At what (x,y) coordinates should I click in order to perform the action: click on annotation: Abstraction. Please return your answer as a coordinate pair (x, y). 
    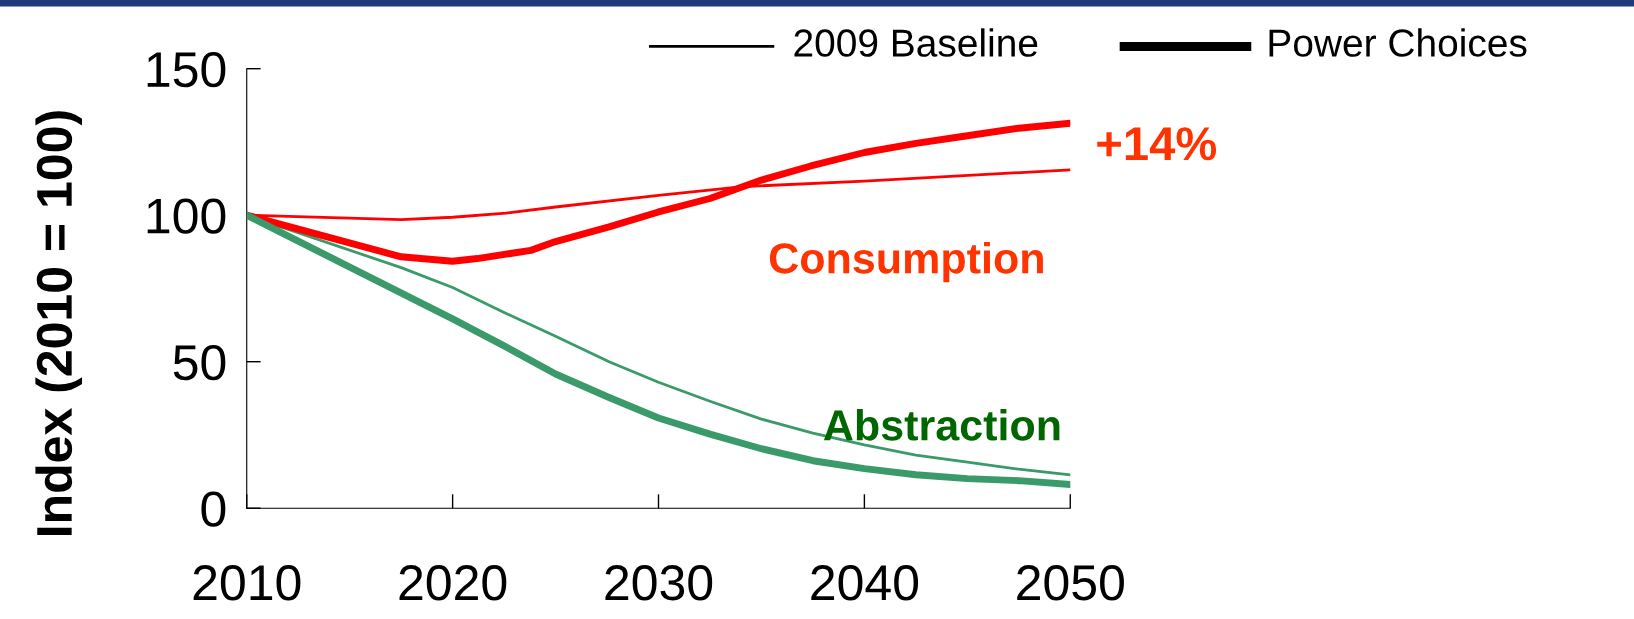
    Looking at the image, I should click on (941, 425).